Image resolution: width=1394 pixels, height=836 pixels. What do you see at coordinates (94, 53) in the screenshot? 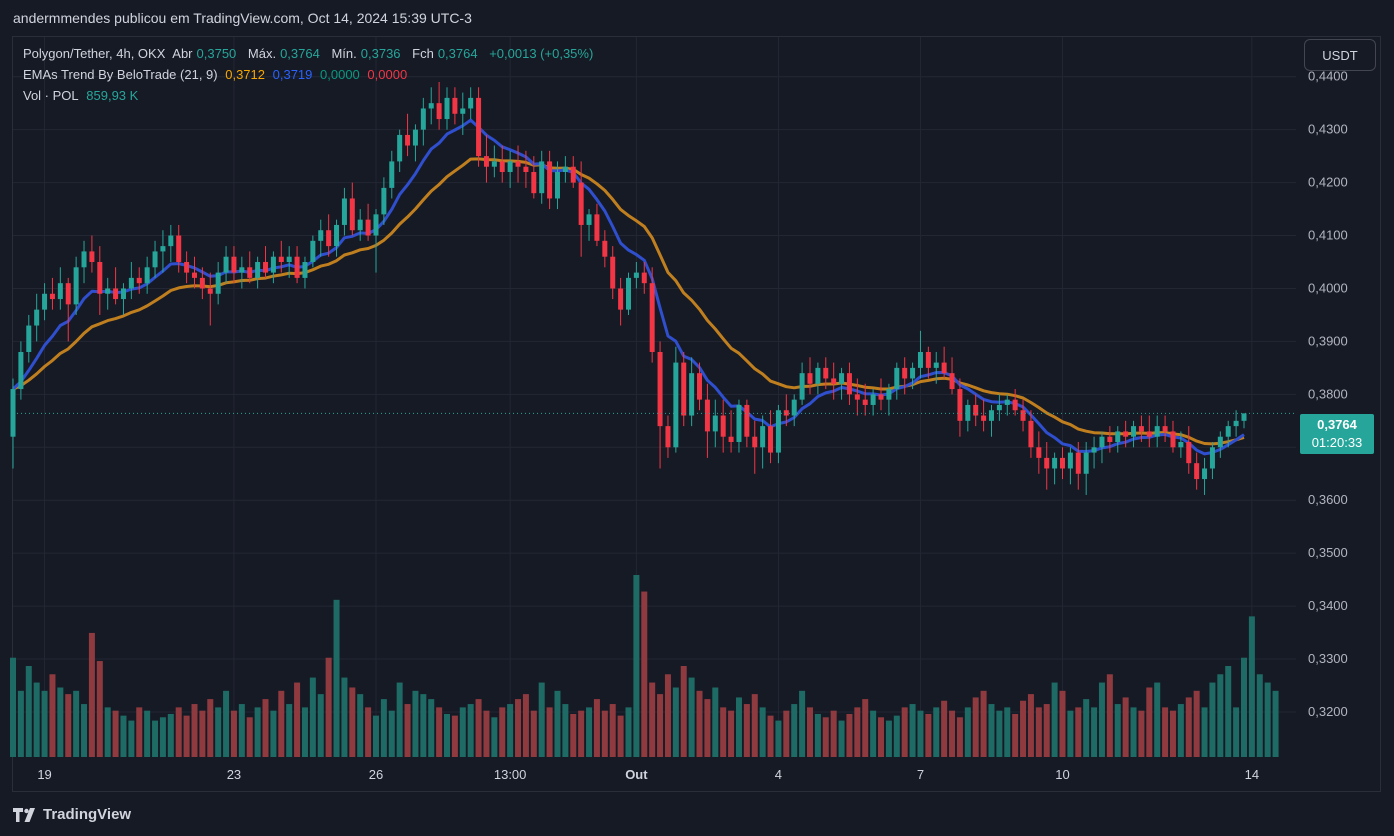
I see `legend-symbol: Polygon/Tether, 4h, OKX` at bounding box center [94, 53].